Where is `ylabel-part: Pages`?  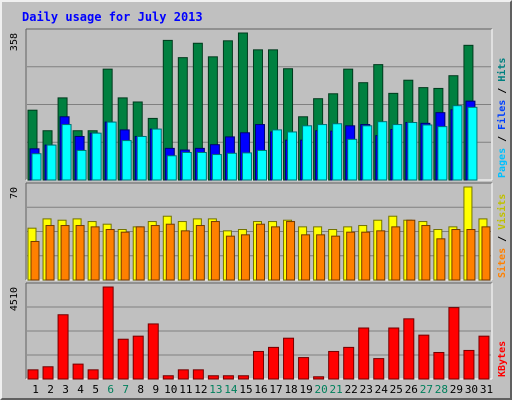
ylabel-part: Pages is located at coordinates (502, 163).